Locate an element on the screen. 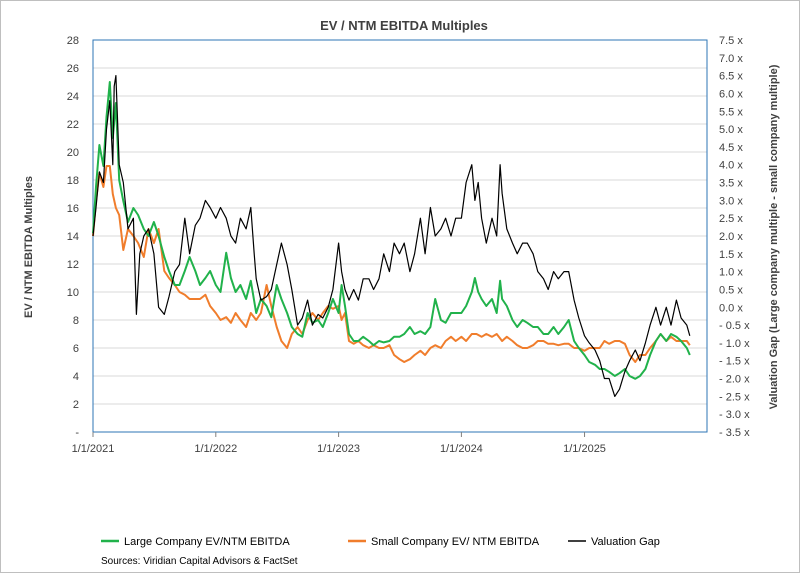 This screenshot has width=800, height=573. legend-label-0: Large Company EV/NTM EBITDA is located at coordinates (207, 542).